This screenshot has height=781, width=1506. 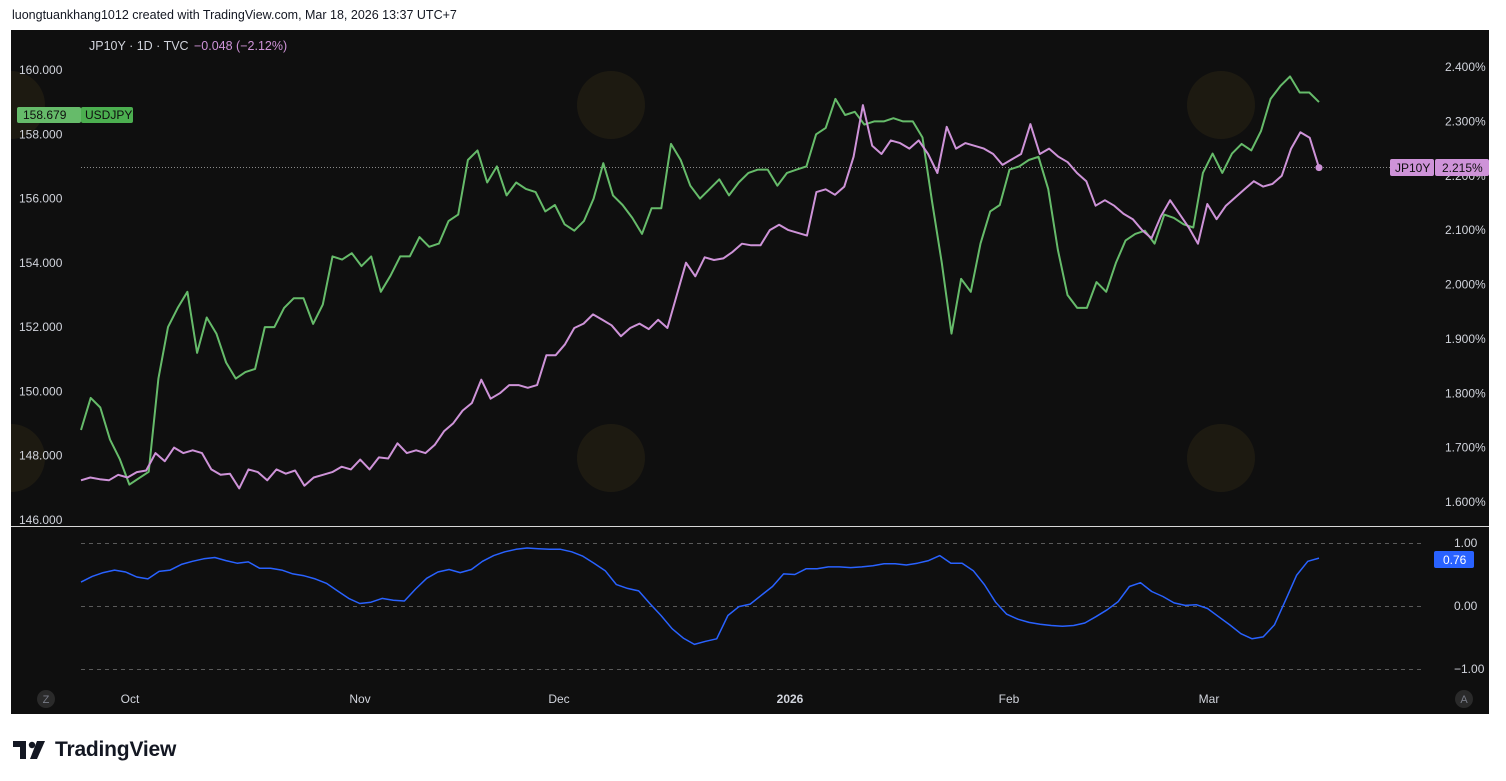 I want to click on scale-button-label: Z, so click(x=46, y=700).